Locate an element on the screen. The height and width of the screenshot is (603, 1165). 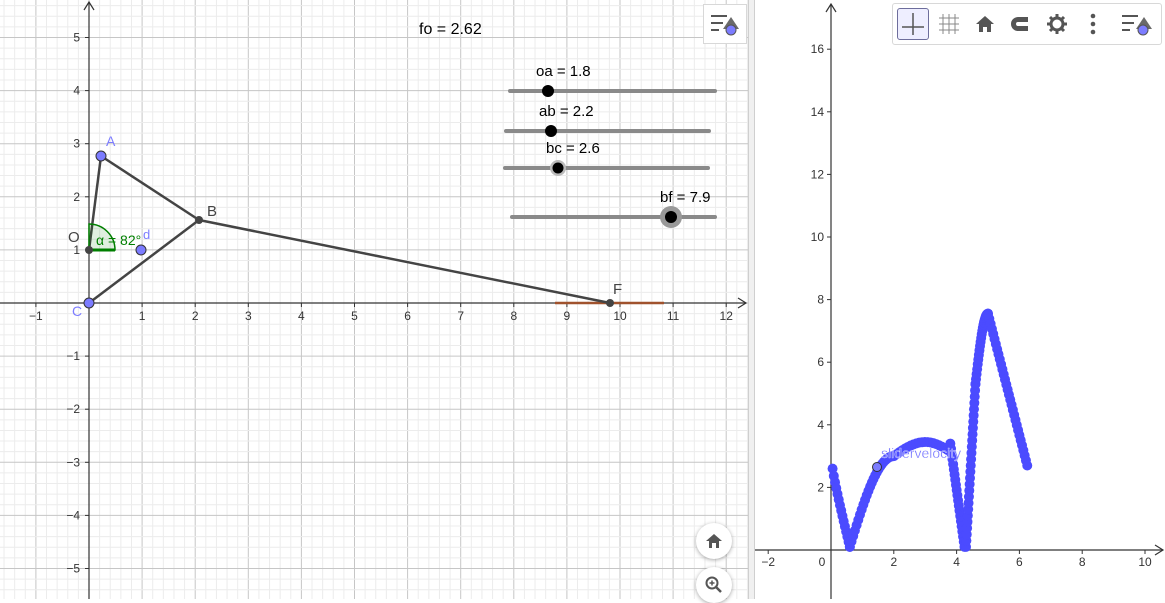
locus-slidervelocity is located at coordinates (930, 430).